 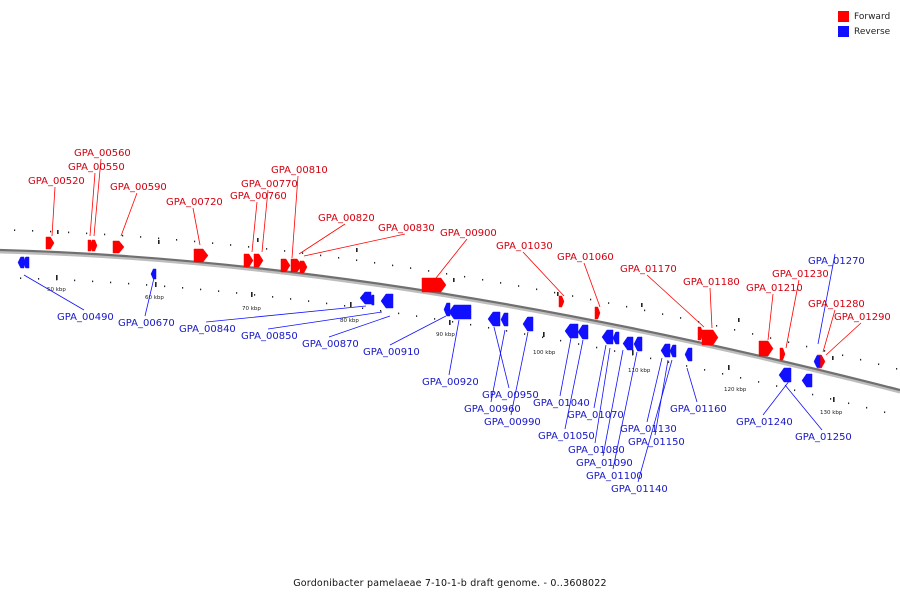 I want to click on kbp-label: 120 kbp, so click(x=735, y=390).